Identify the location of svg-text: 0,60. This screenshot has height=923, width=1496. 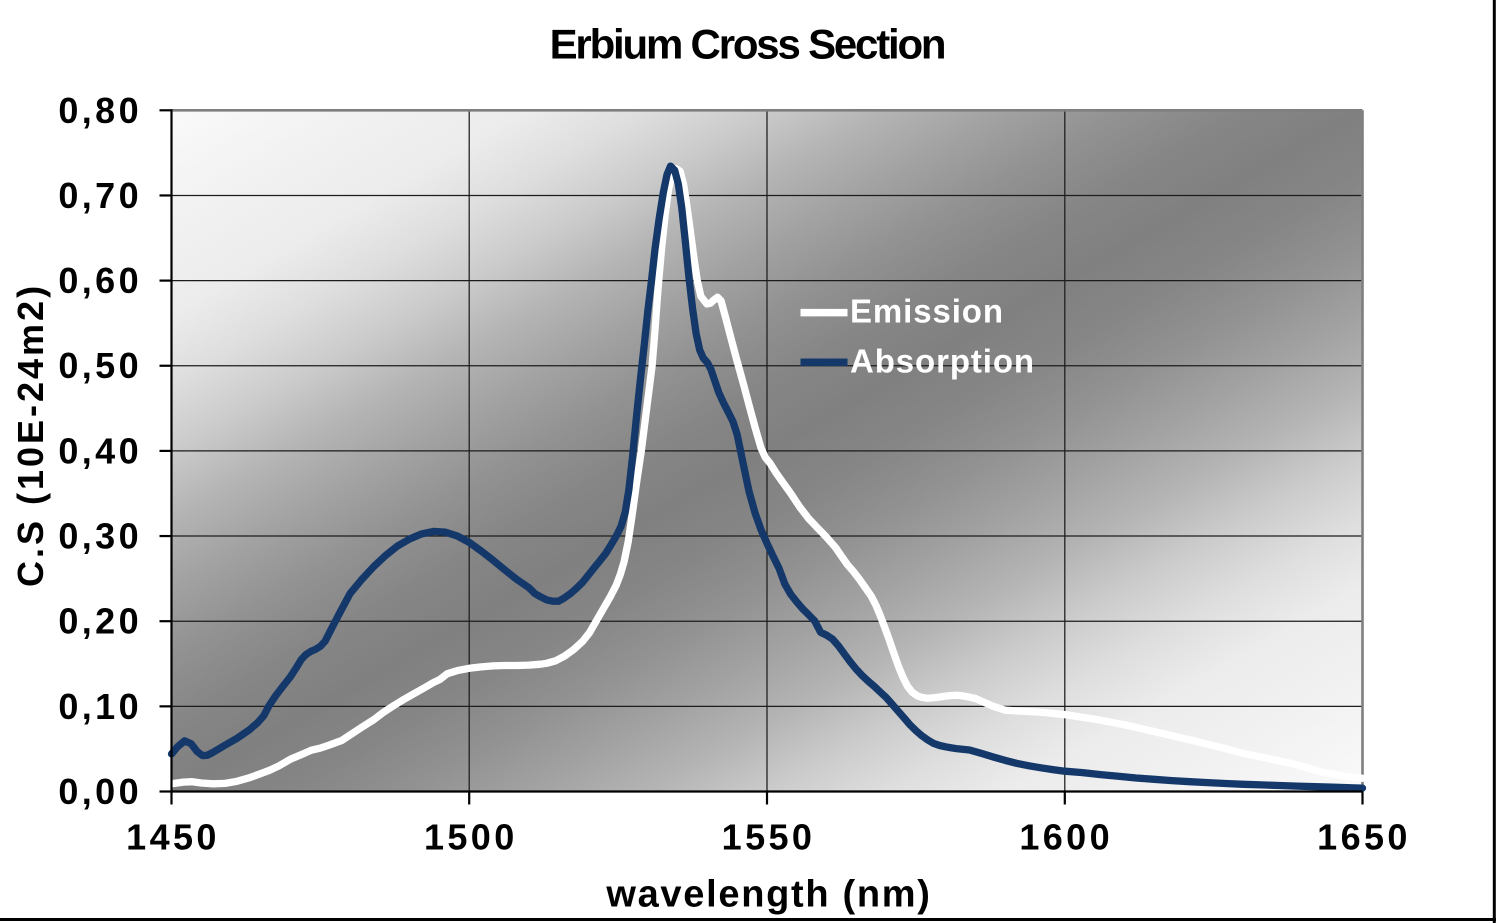
(100, 280).